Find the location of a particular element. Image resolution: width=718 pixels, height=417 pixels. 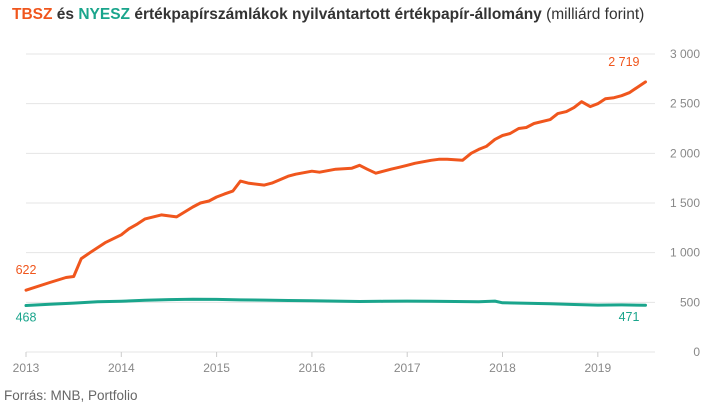

series-line-nyesz is located at coordinates (335, 302).